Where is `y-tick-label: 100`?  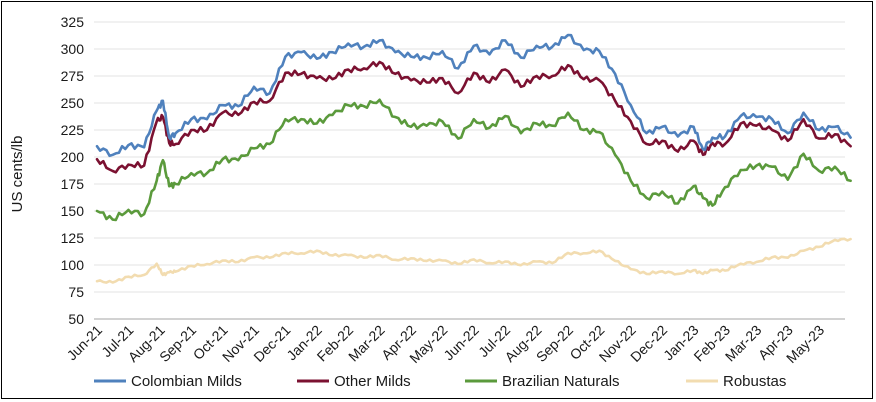
y-tick-label: 100 is located at coordinates (73, 265).